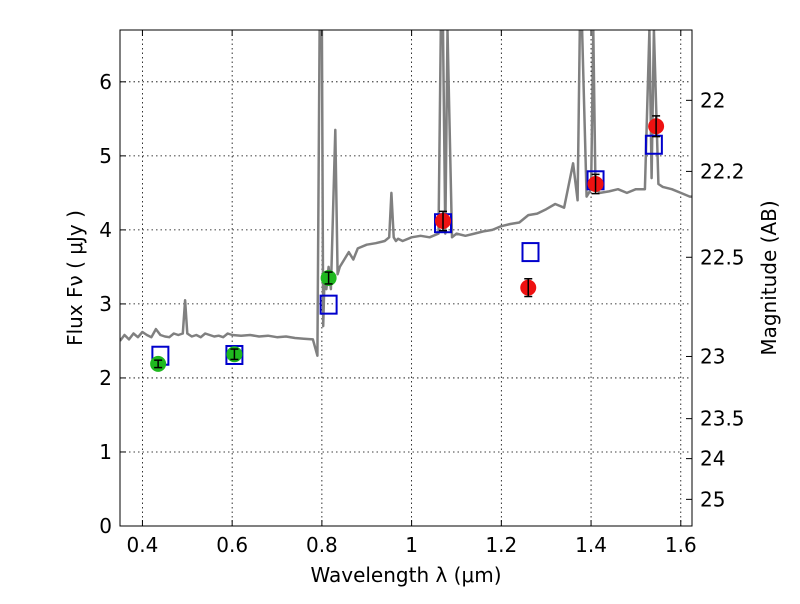 Image resolution: width=800 pixels, height=604 pixels. Describe the element at coordinates (322, 545) in the screenshot. I see `x-tick-label: 0.8` at that location.